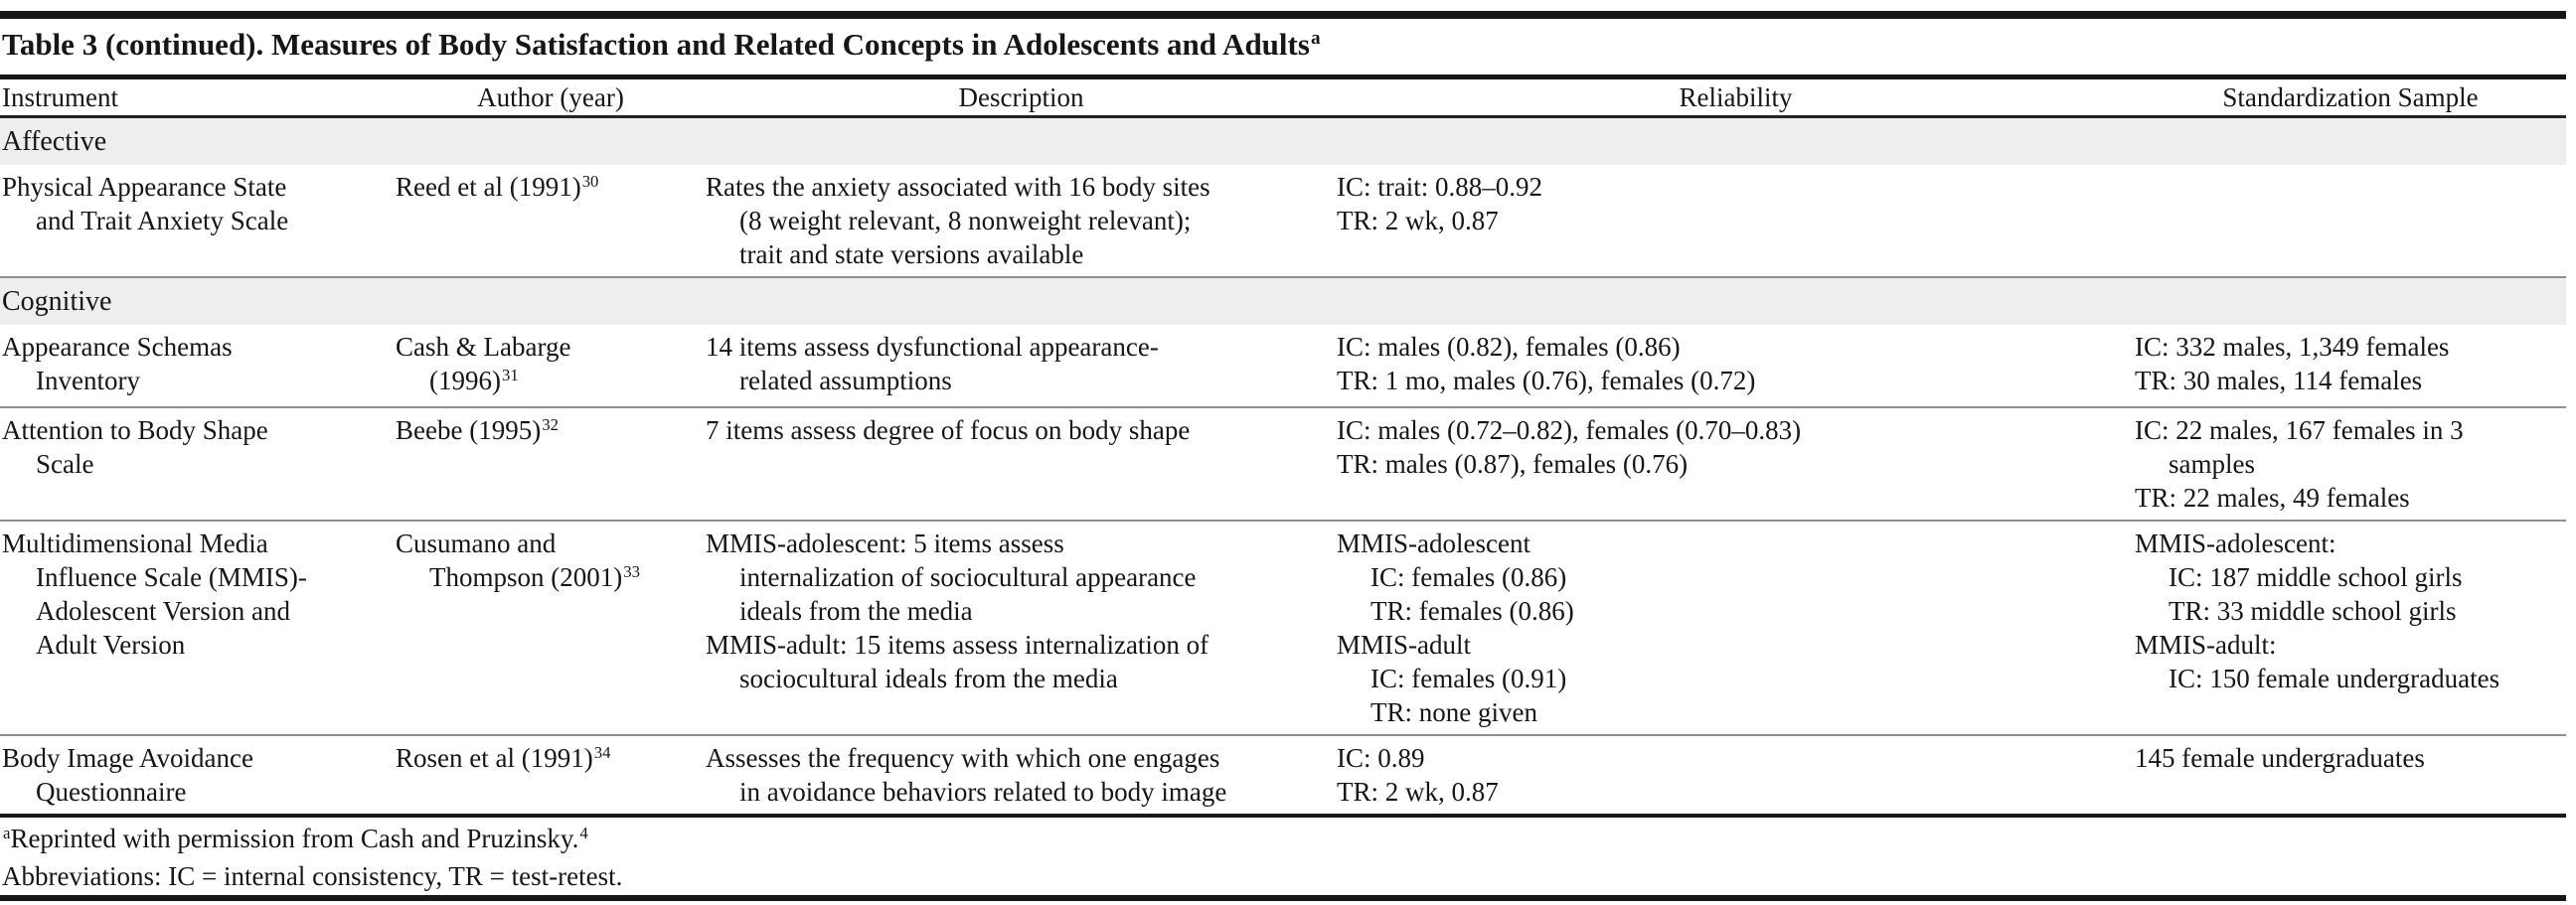  What do you see at coordinates (198, 775) in the screenshot?
I see `cell-instrument: Body Image Avoidance Questionnaire` at bounding box center [198, 775].